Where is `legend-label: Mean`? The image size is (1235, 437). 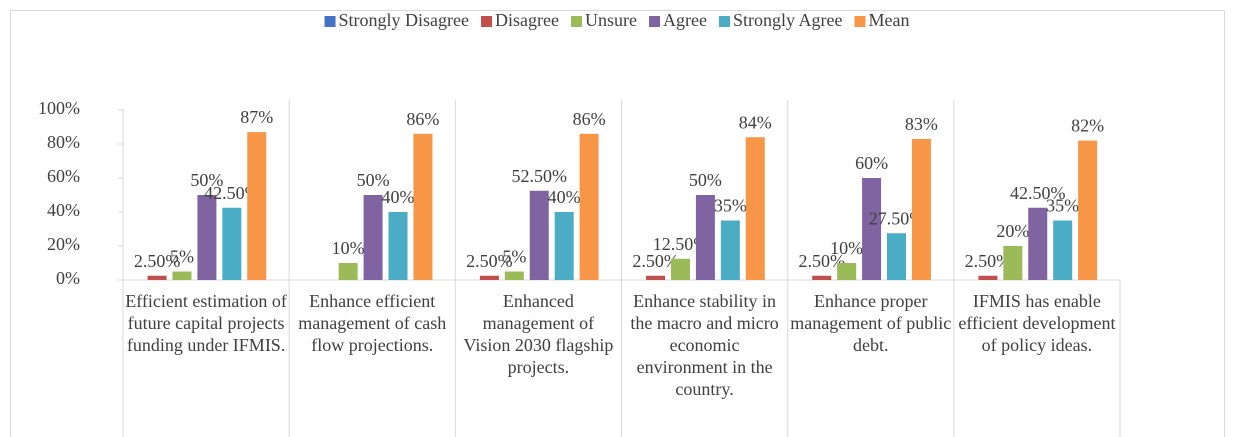
legend-label: Mean is located at coordinates (888, 20).